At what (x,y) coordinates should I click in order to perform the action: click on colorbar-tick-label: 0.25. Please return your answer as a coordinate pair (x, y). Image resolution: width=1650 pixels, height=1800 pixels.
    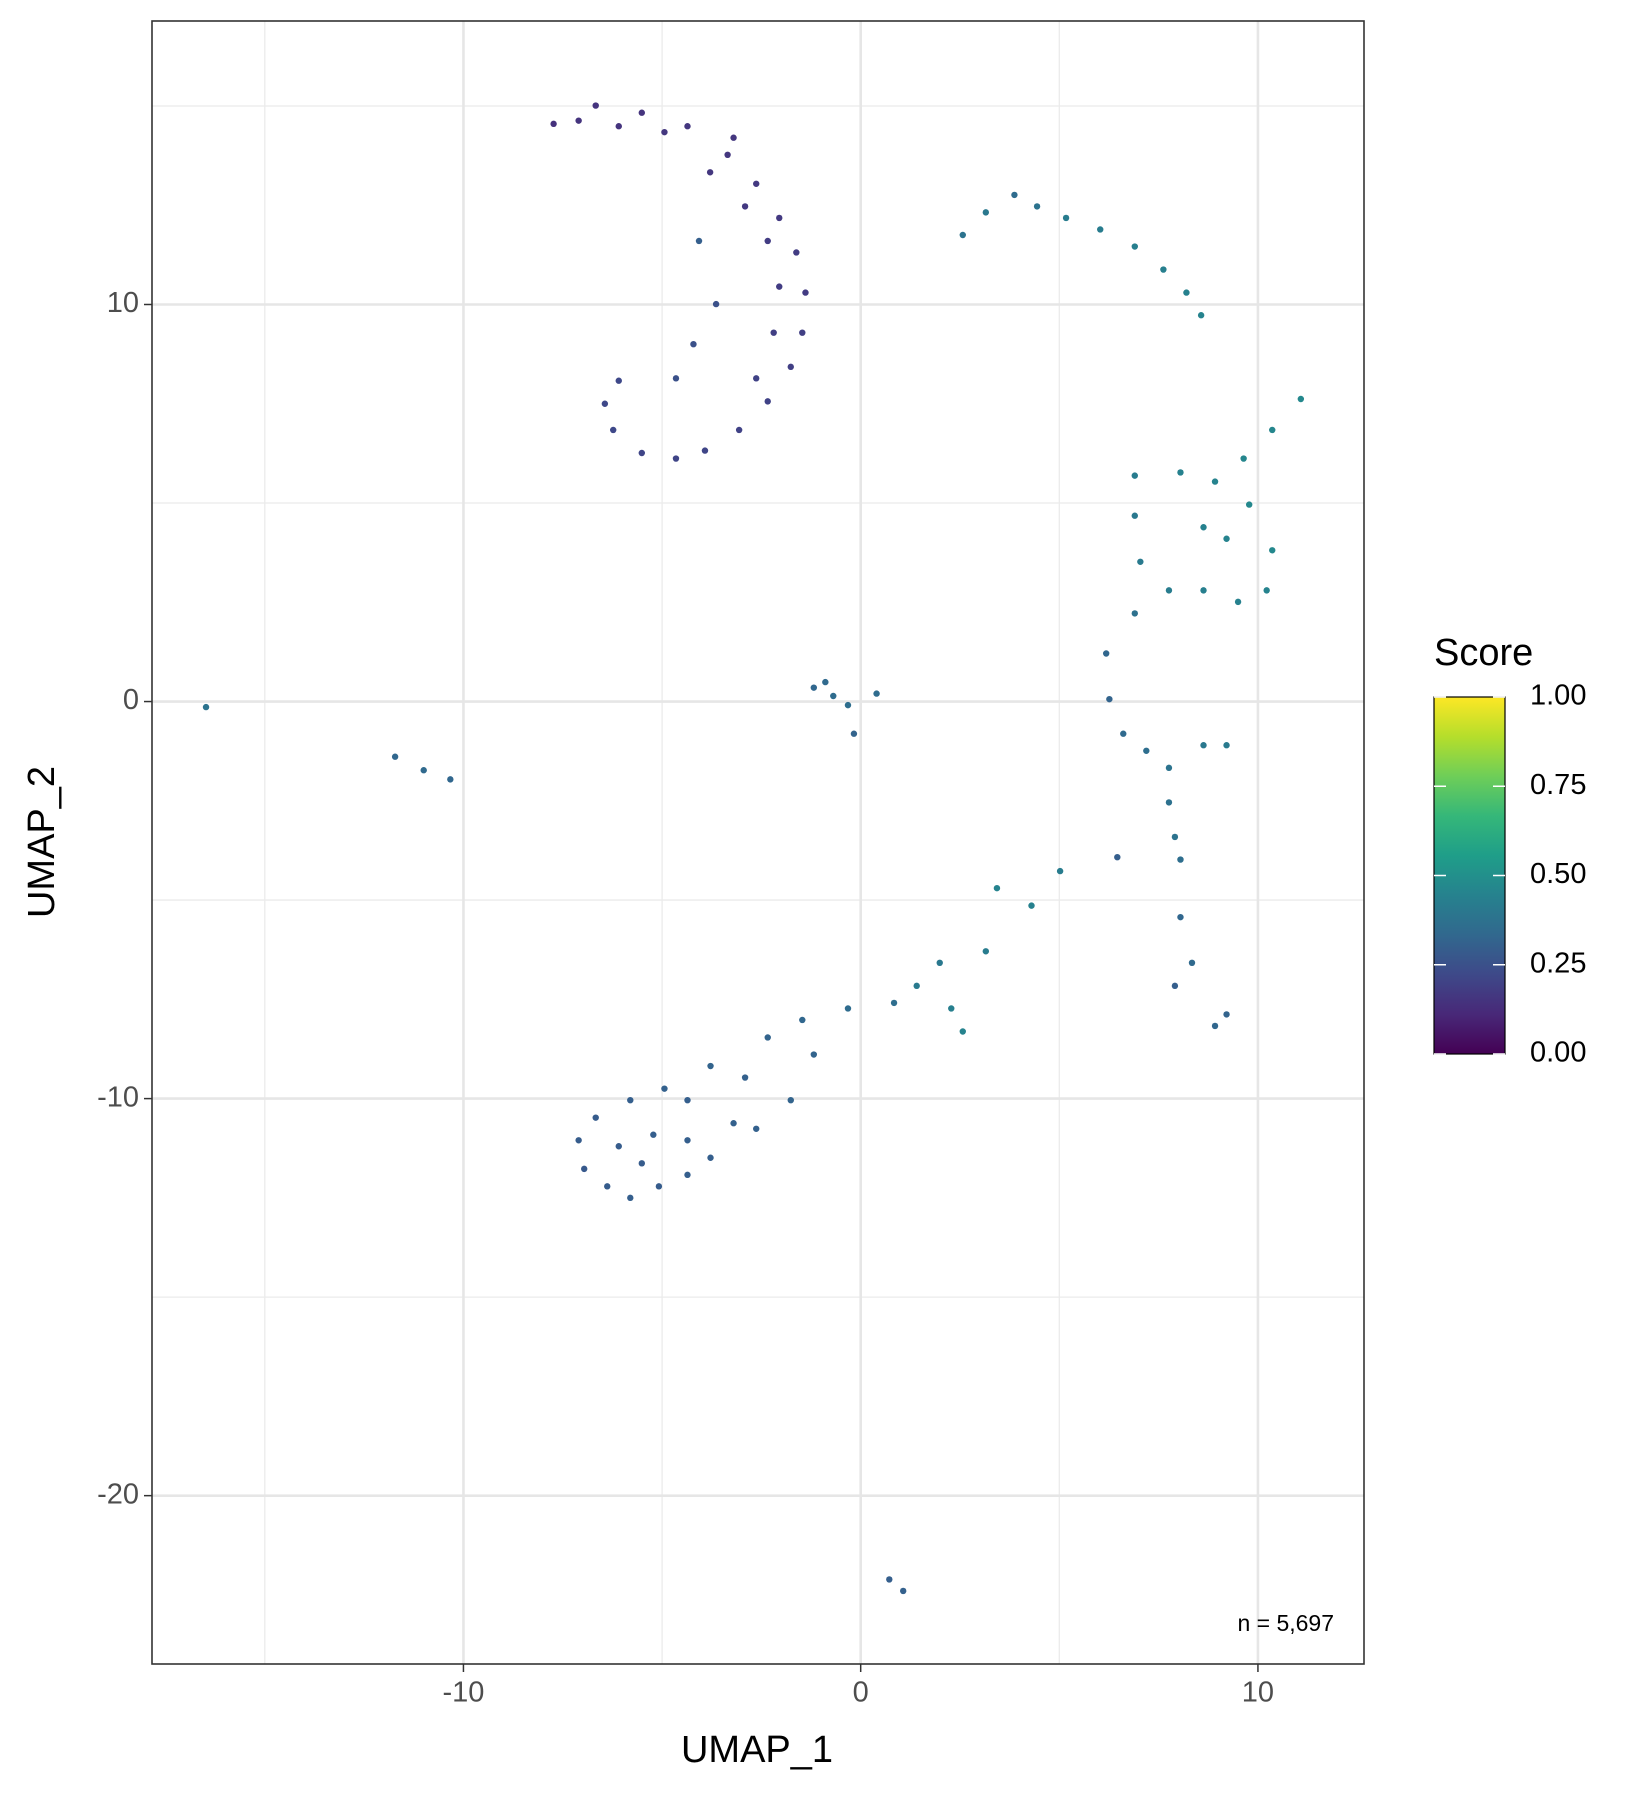
    Looking at the image, I should click on (1558, 963).